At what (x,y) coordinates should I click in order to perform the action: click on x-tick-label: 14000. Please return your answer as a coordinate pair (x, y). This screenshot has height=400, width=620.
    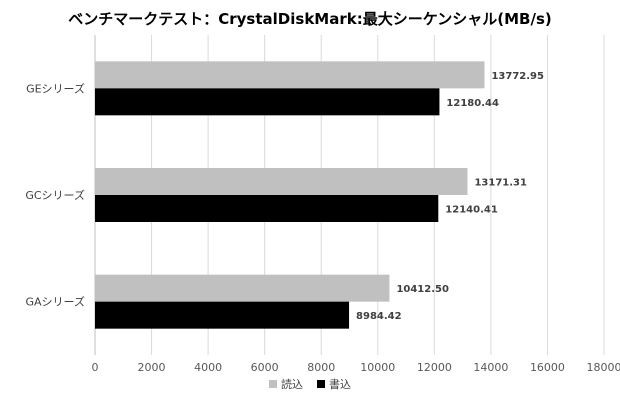
    Looking at the image, I should click on (490, 367).